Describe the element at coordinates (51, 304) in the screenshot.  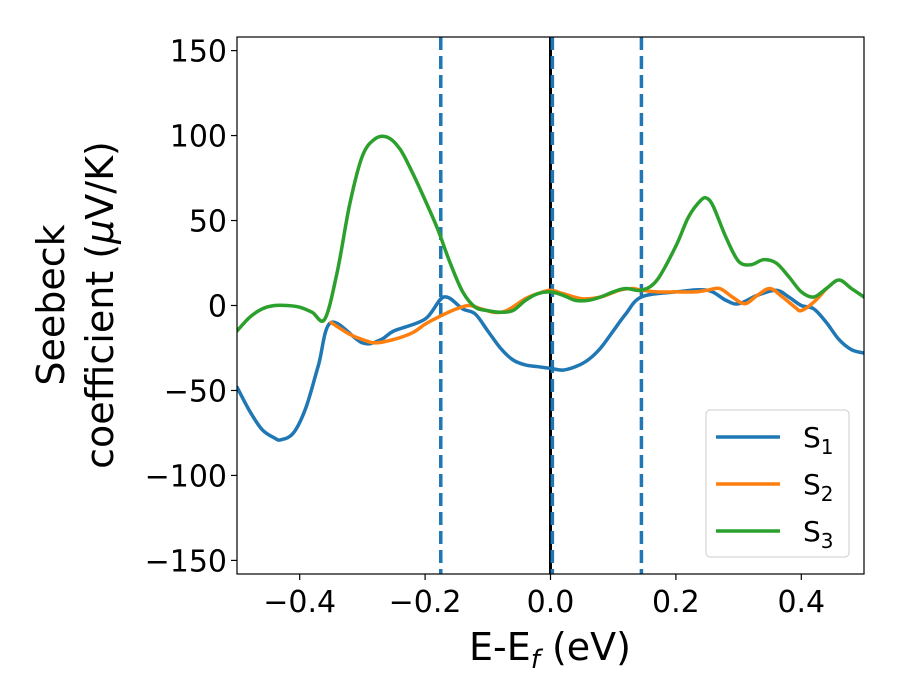
I see `y-axis-title-line1: Seebeck` at that location.